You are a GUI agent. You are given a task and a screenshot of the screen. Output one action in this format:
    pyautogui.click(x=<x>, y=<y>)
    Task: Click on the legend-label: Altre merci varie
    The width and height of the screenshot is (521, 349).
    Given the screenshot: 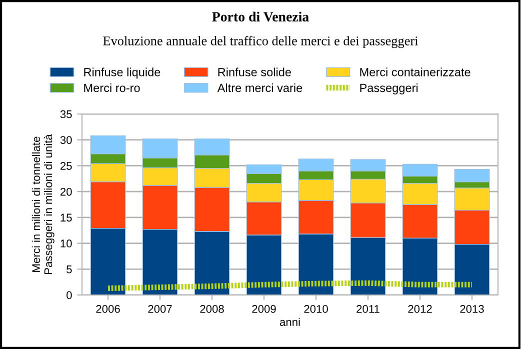 What is the action you would take?
    pyautogui.click(x=259, y=87)
    